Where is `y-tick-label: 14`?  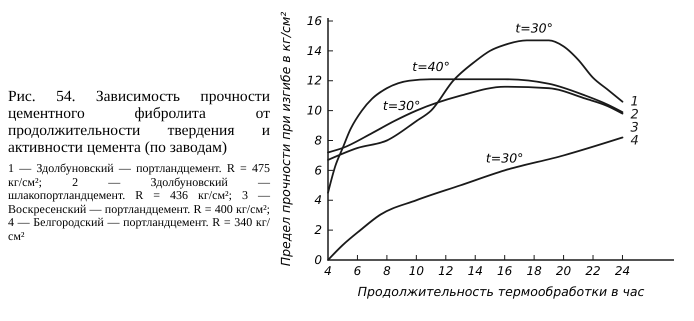 y-tick-label: 14 is located at coordinates (314, 51).